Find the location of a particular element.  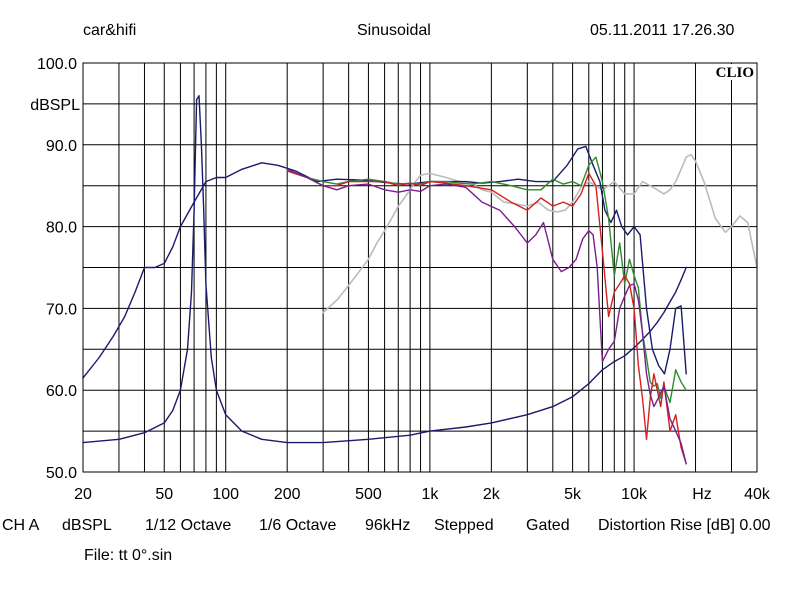

brand-backdrop is located at coordinates (726, 72).